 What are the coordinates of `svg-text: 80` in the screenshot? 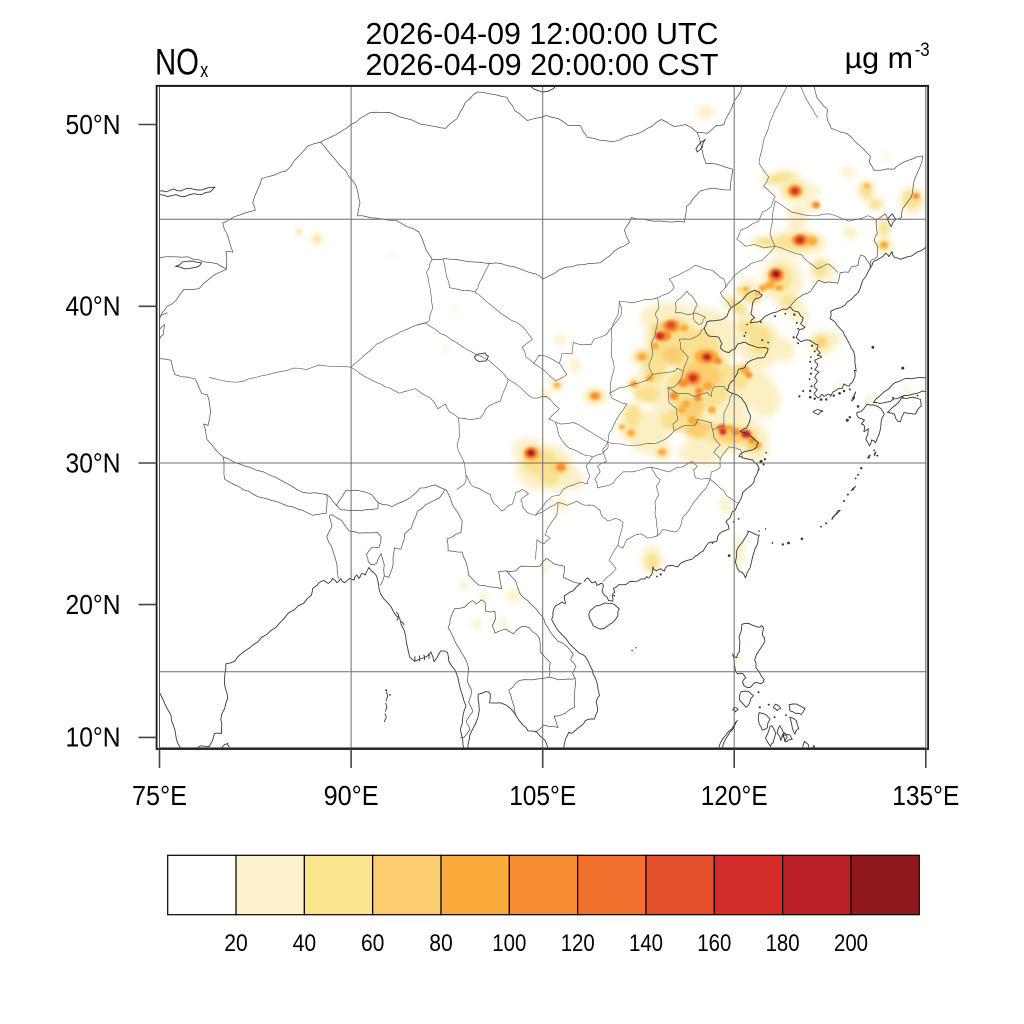 It's located at (441, 943).